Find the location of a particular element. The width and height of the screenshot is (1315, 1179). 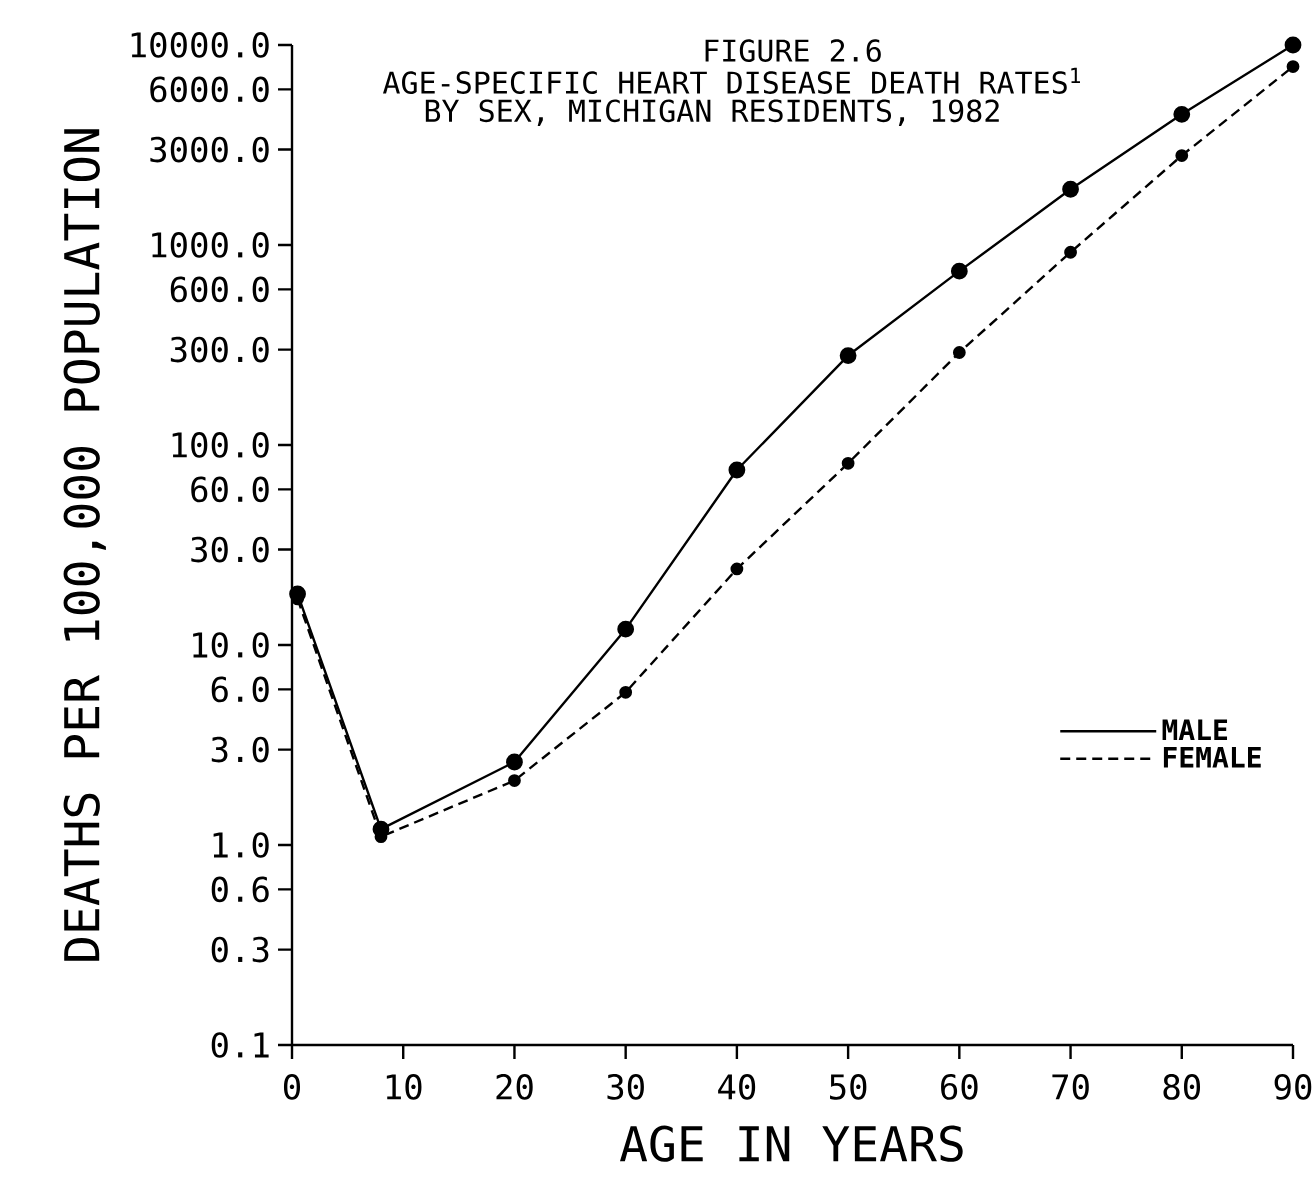

x-tick-label: 10 is located at coordinates (404, 1087).